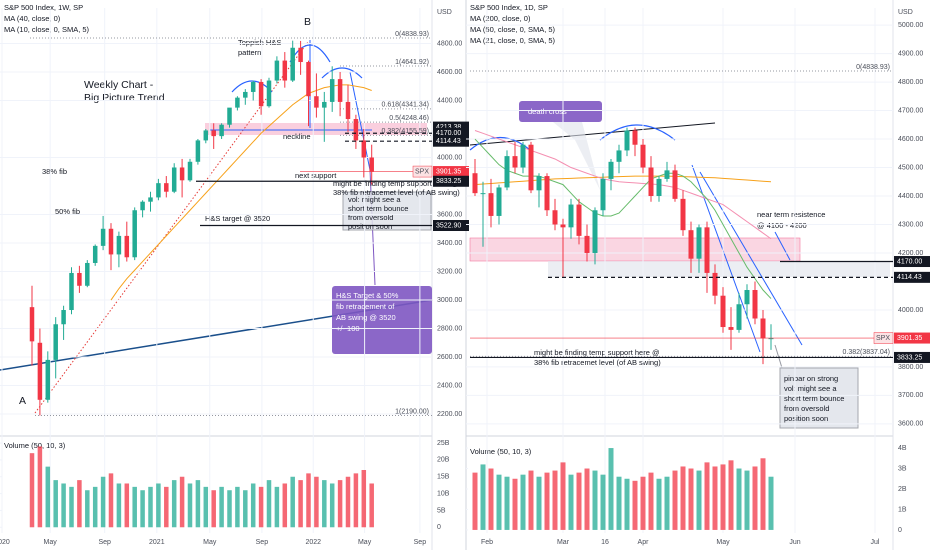 The image size is (932, 550). What do you see at coordinates (794, 542) in the screenshot?
I see `x-tick-label: Jun` at bounding box center [794, 542].